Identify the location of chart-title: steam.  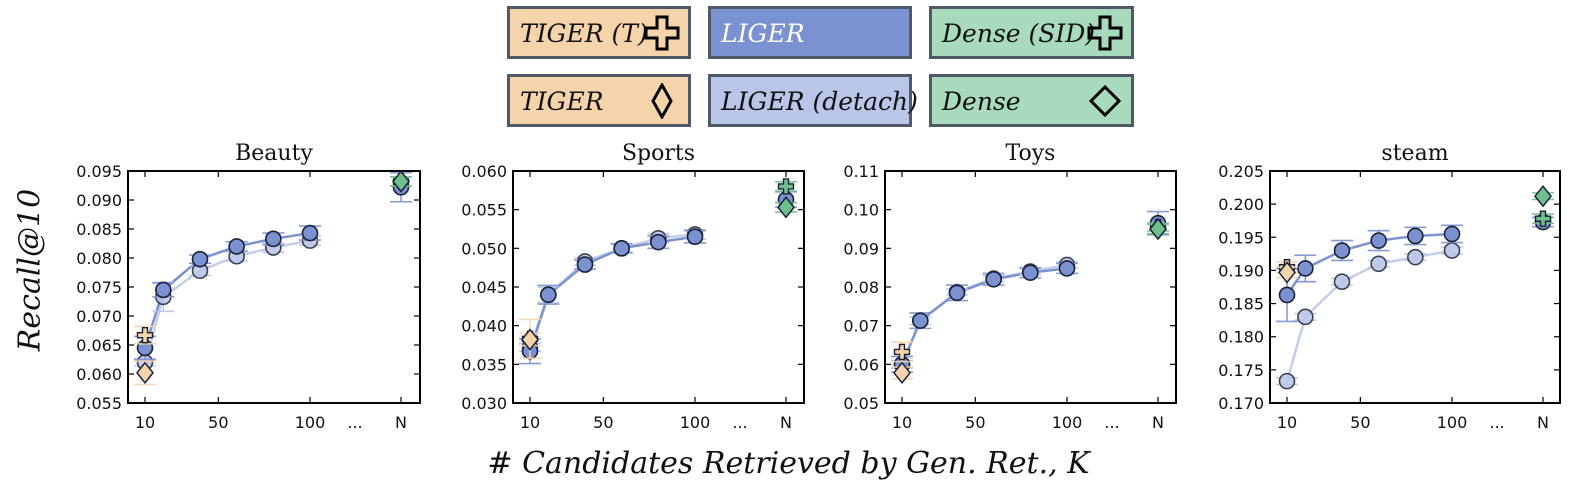
(1414, 153).